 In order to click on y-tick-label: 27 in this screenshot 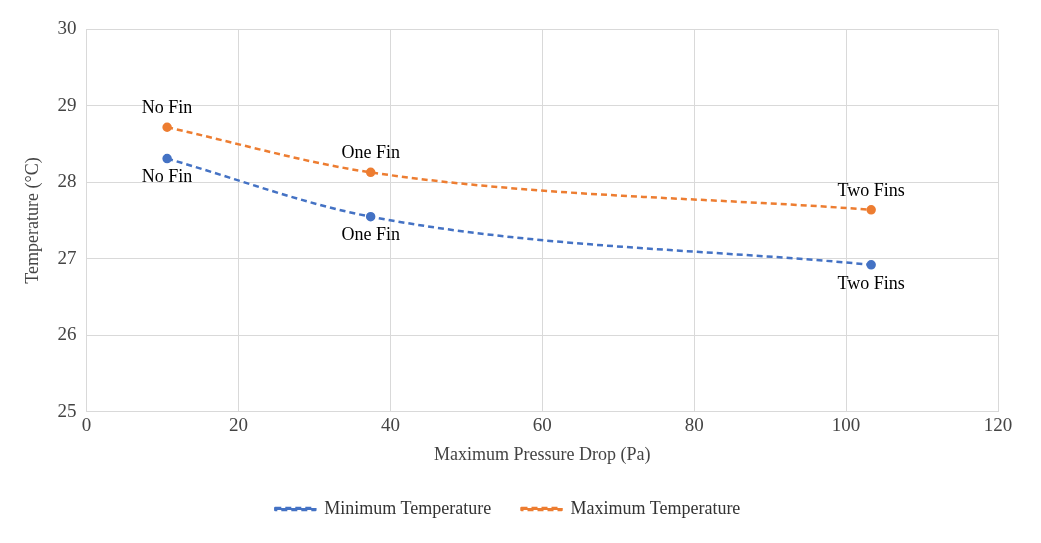, I will do `click(67, 257)`.